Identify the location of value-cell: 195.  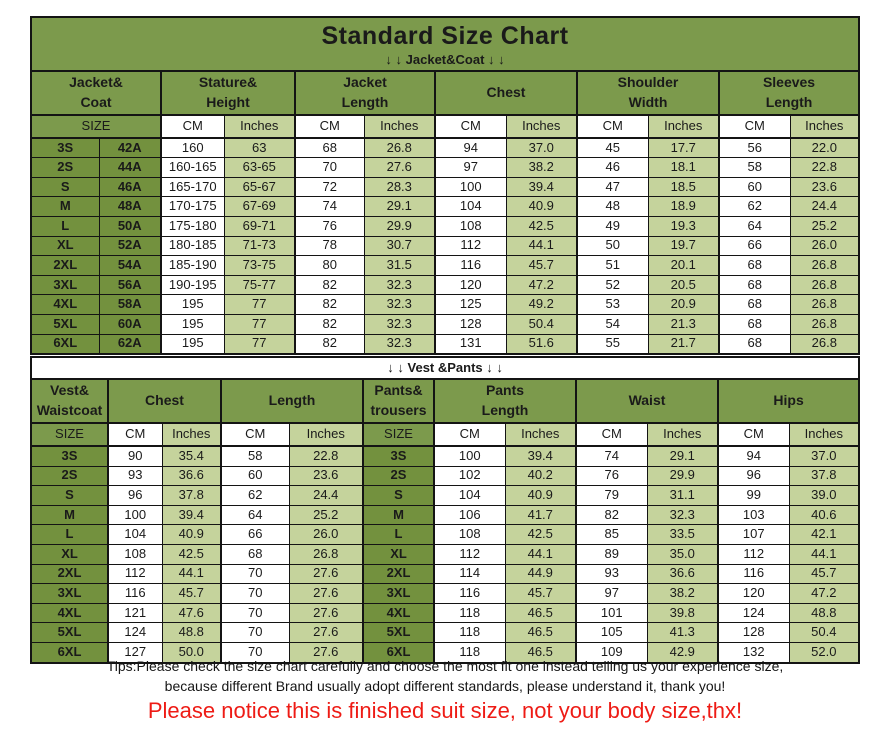
(192, 305).